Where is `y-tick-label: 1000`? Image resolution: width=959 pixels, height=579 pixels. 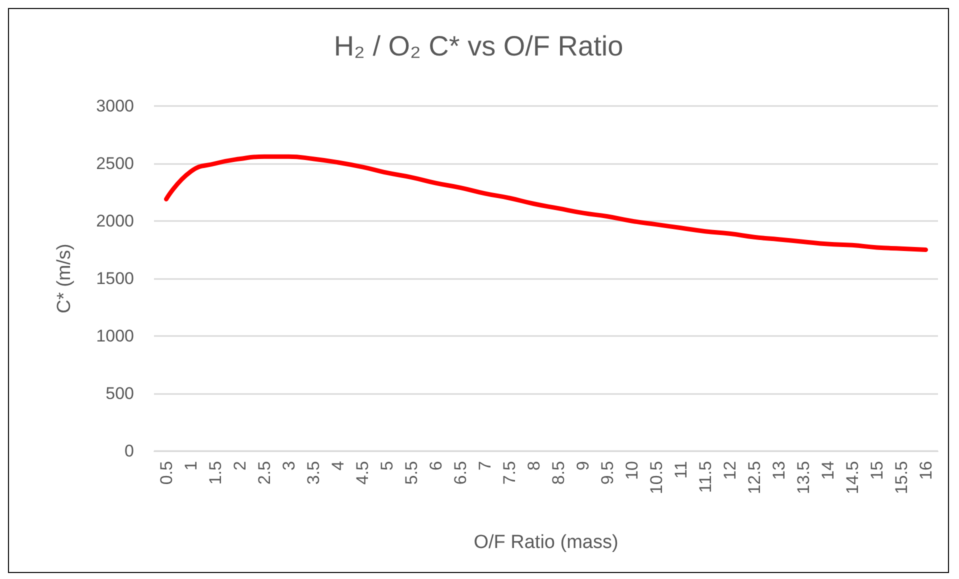 y-tick-label: 1000 is located at coordinates (115, 336).